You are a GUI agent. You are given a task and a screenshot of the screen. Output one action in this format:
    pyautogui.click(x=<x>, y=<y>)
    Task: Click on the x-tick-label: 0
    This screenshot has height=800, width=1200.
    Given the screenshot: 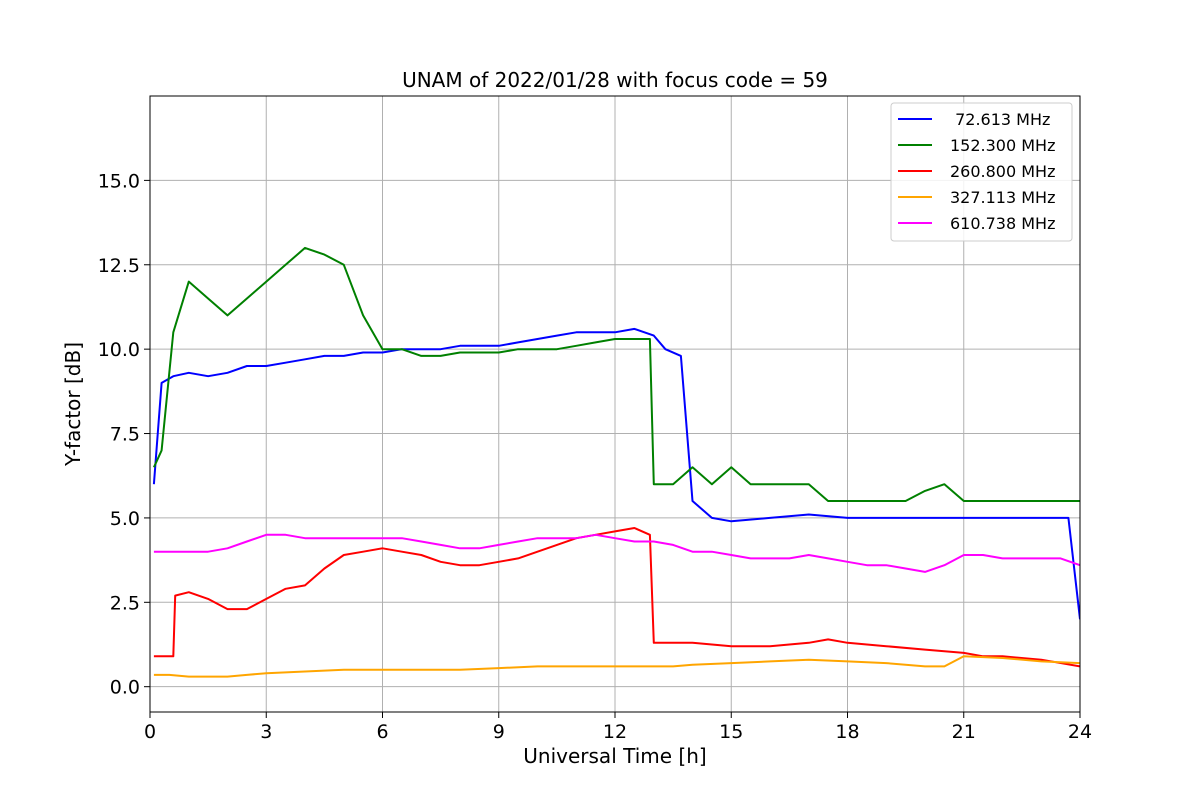 What is the action you would take?
    pyautogui.click(x=150, y=732)
    